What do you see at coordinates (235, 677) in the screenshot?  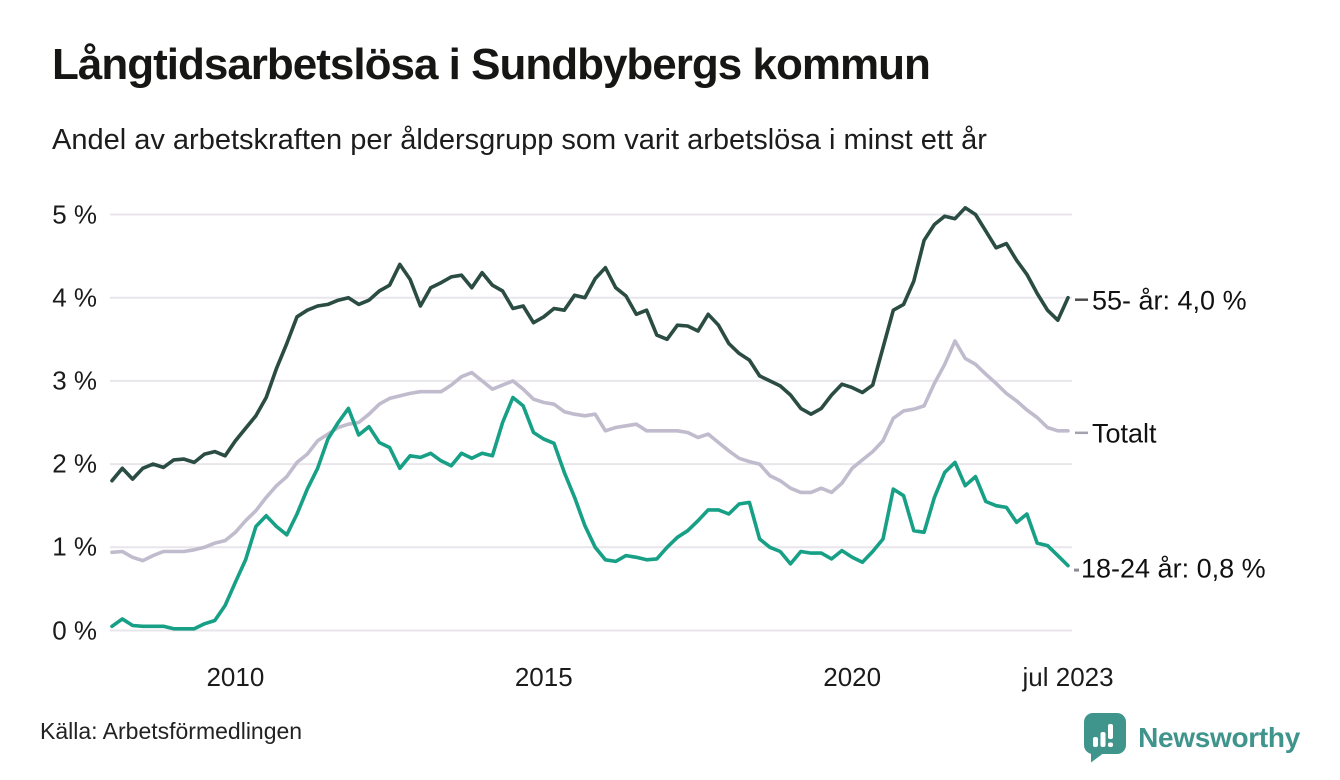 I see `x-tick-label: 2010` at bounding box center [235, 677].